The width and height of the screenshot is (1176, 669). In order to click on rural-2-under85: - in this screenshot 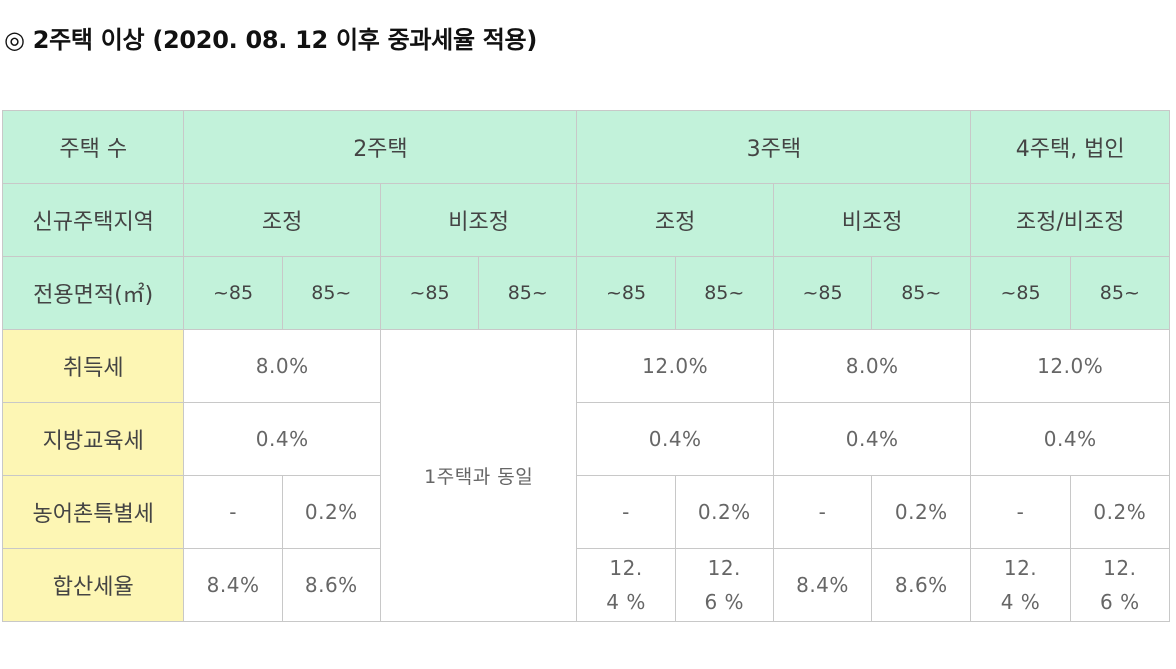, I will do `click(233, 512)`.